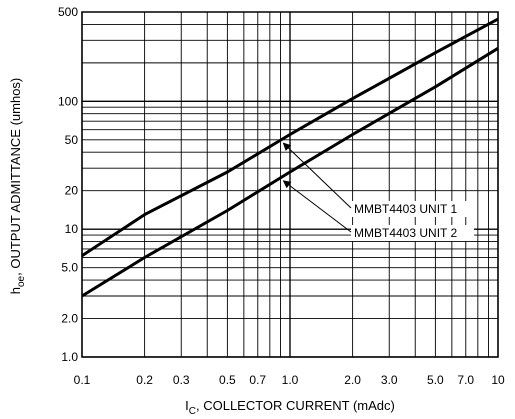 This screenshot has height=419, width=515. What do you see at coordinates (72, 191) in the screenshot?
I see `y-tick-label: 20` at bounding box center [72, 191].